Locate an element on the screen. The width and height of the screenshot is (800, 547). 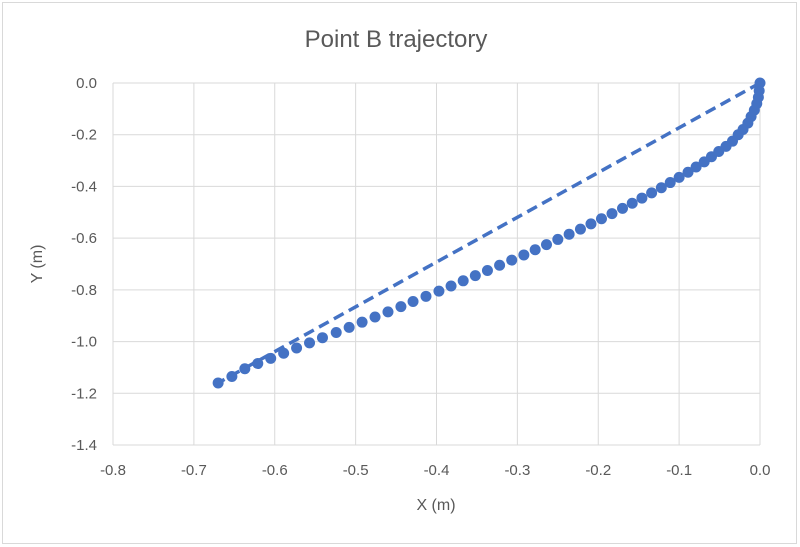
x-tick-label: -0.4 is located at coordinates (437, 470).